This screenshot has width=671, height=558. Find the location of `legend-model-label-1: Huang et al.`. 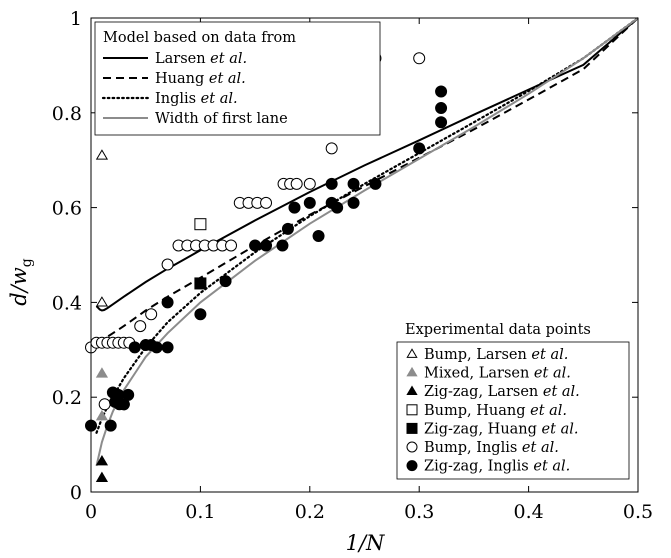

legend-model-label-1: Huang et al. is located at coordinates (200, 79).